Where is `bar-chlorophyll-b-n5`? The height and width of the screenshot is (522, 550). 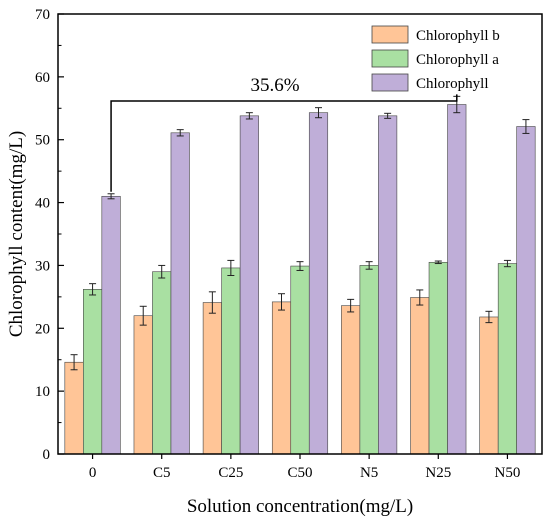 bar-chlorophyll-b-n5 is located at coordinates (351, 380).